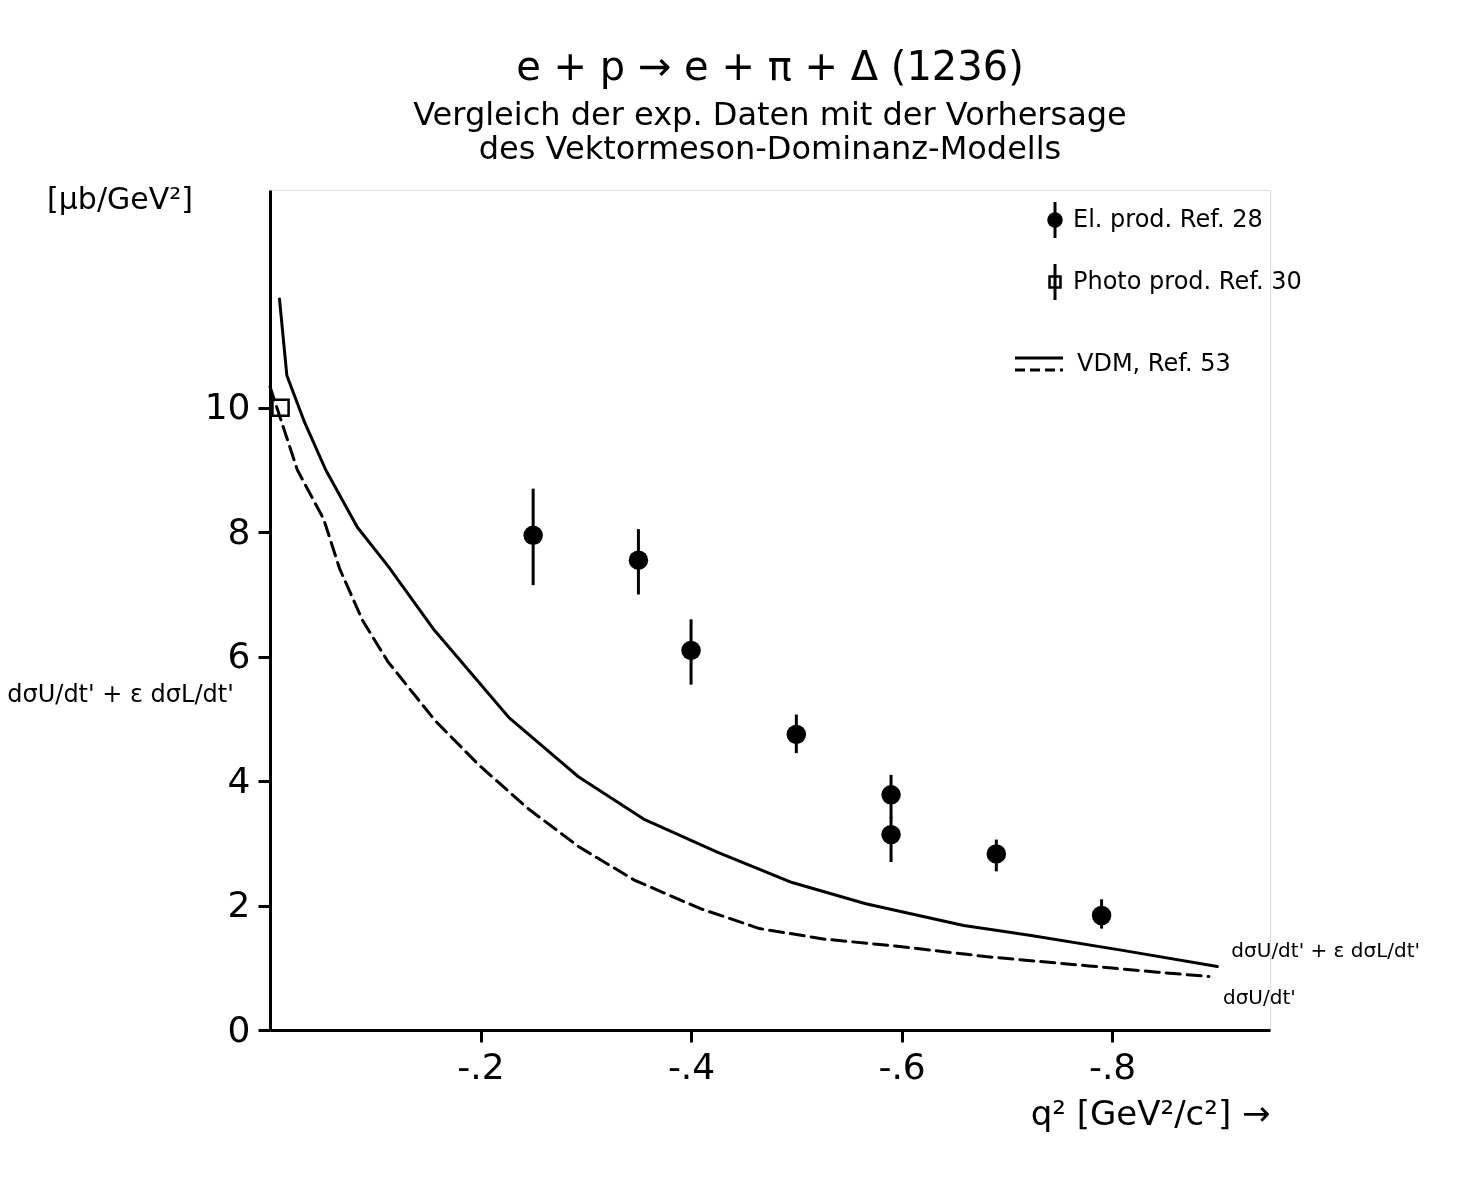  What do you see at coordinates (239, 531) in the screenshot?
I see `y-tick-label: 8` at bounding box center [239, 531].